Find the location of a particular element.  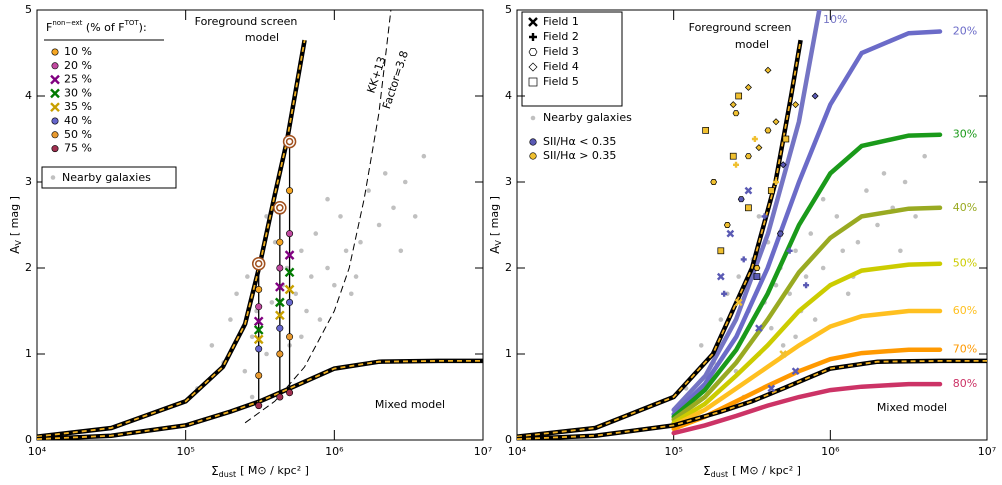

legend-label: Field 3 is located at coordinates (561, 51).